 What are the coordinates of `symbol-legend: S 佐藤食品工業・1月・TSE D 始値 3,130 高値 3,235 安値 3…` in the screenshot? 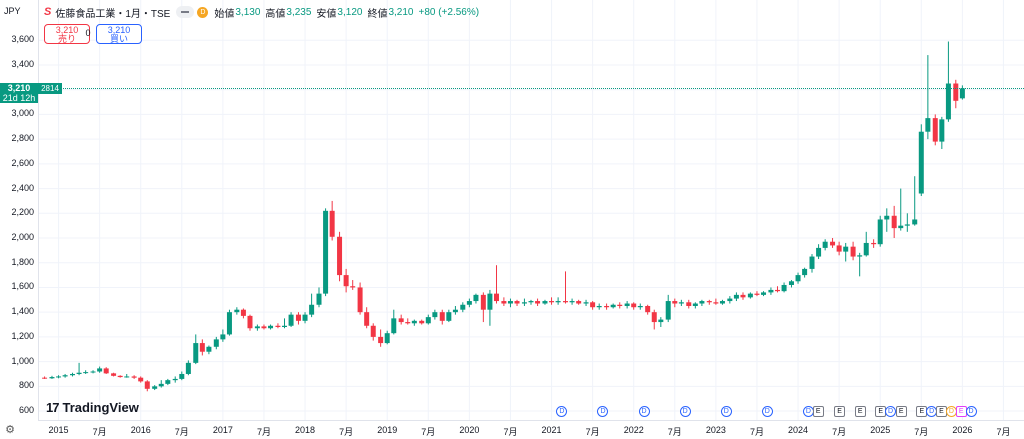 It's located at (264, 12).